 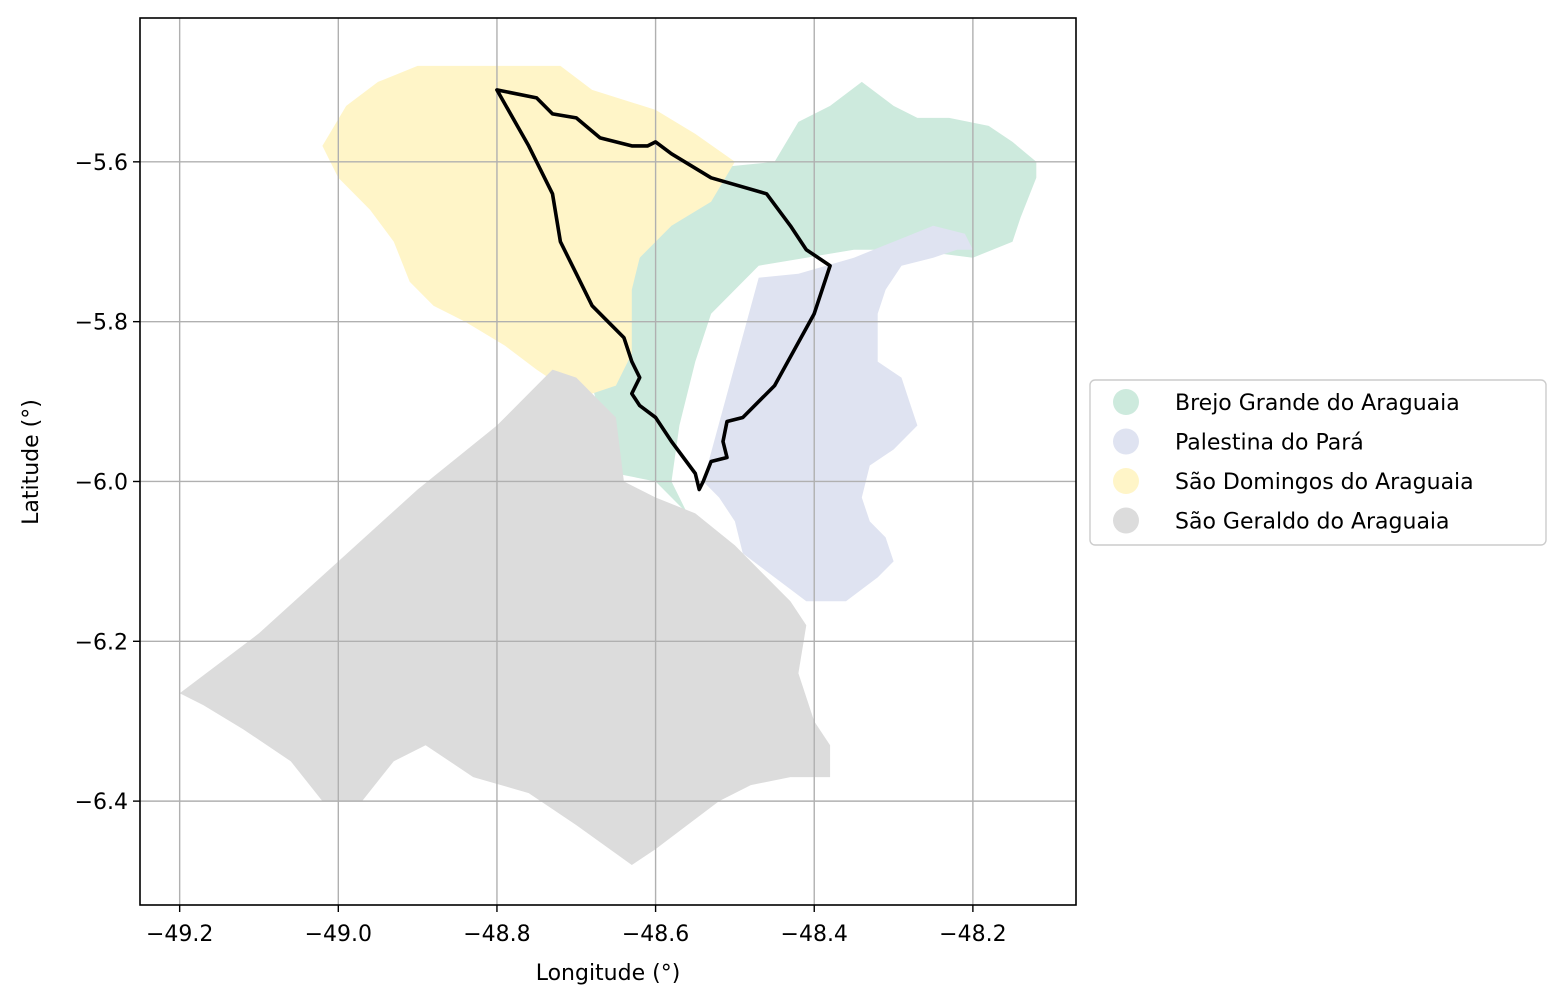 I want to click on region-palestina-do-para, so click(x=838, y=413).